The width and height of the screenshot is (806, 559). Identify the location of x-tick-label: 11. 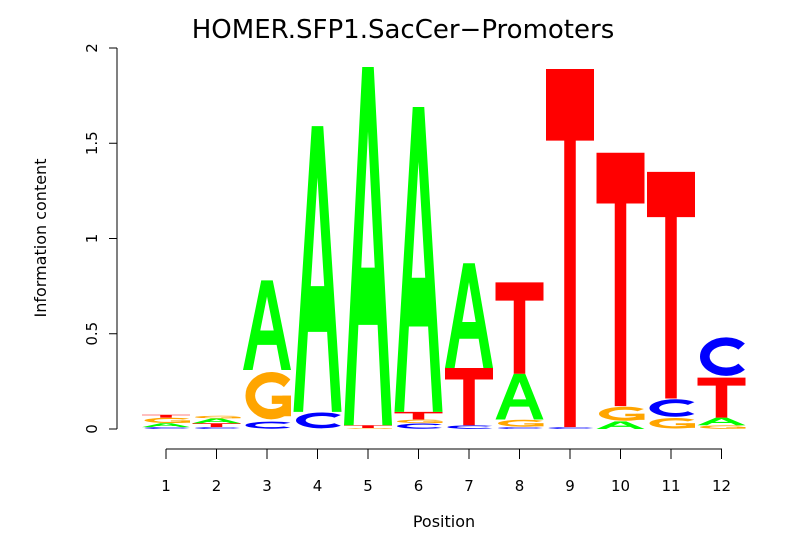
(670, 486).